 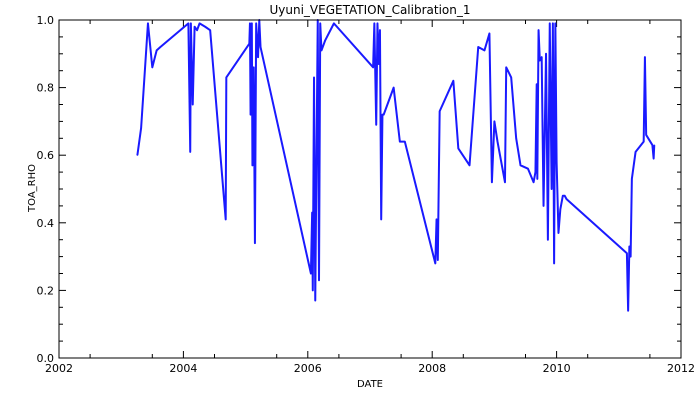 What do you see at coordinates (432, 368) in the screenshot?
I see `x-tick-label: 2008` at bounding box center [432, 368].